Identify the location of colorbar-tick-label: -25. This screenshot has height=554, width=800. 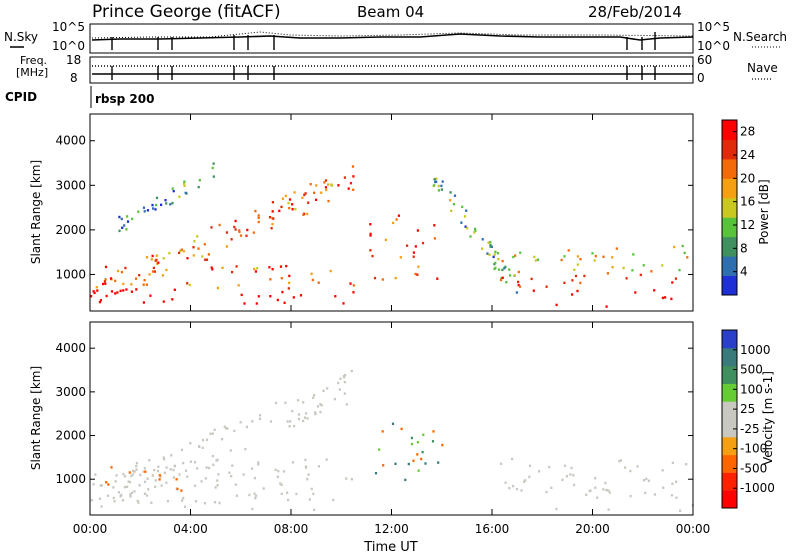
(750, 429).